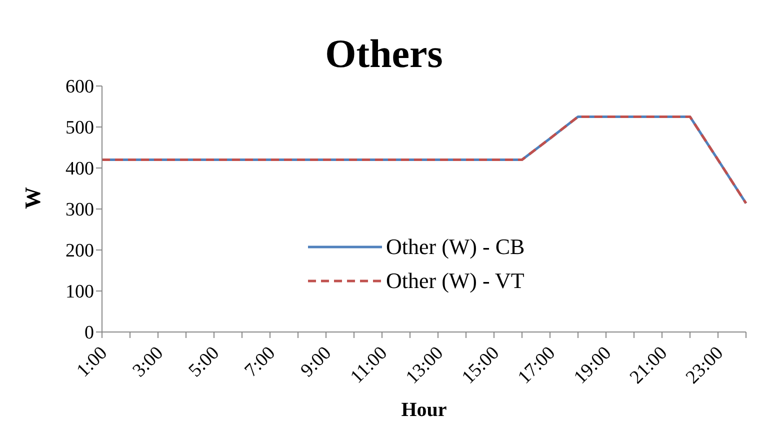  Describe the element at coordinates (260, 362) in the screenshot. I see `x-tick-label: 7:00` at that location.